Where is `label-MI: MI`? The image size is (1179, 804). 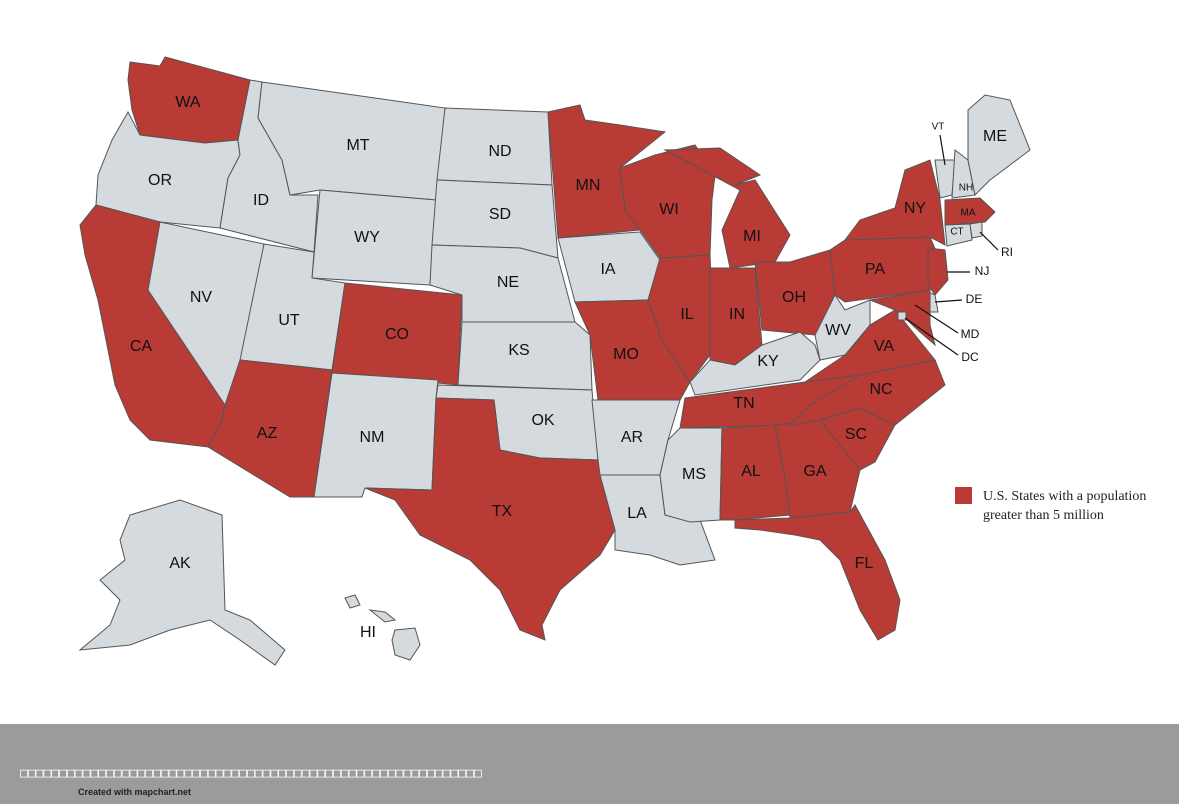
label-MI: MI is located at coordinates (752, 236).